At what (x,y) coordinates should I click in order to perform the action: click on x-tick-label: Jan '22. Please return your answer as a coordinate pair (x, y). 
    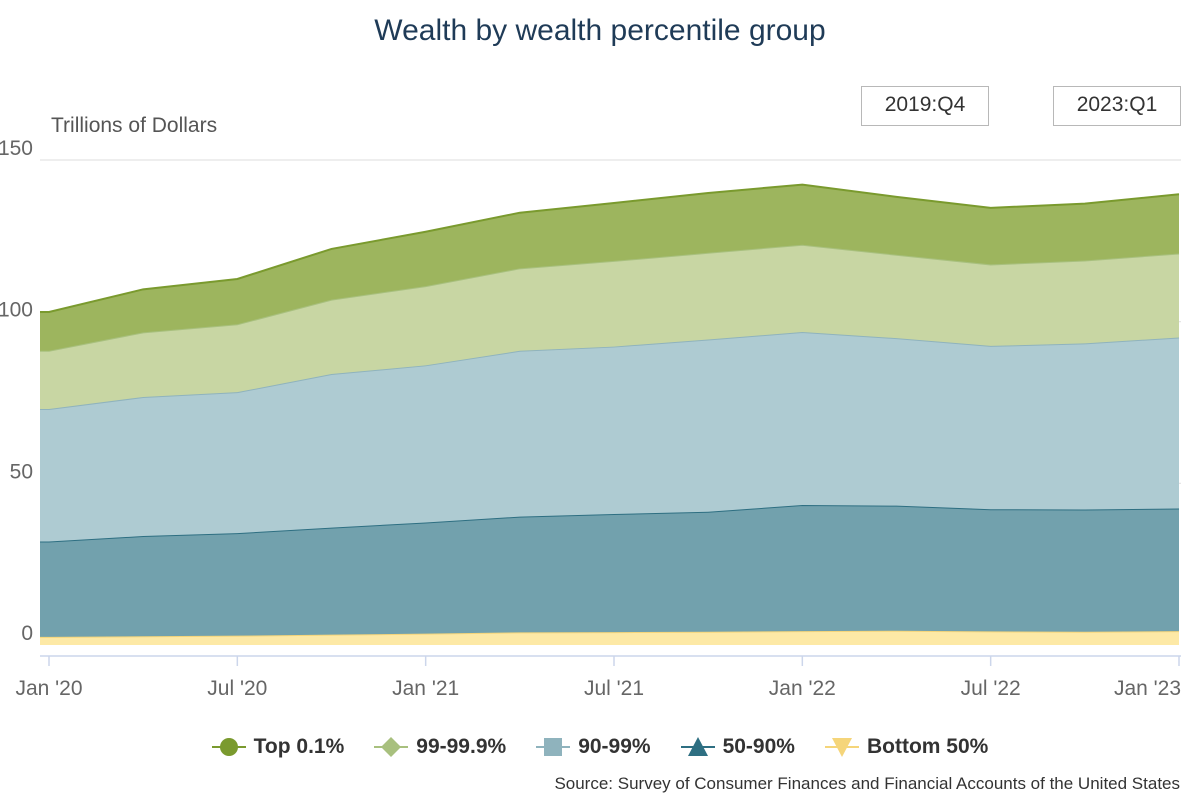
    Looking at the image, I should click on (802, 688).